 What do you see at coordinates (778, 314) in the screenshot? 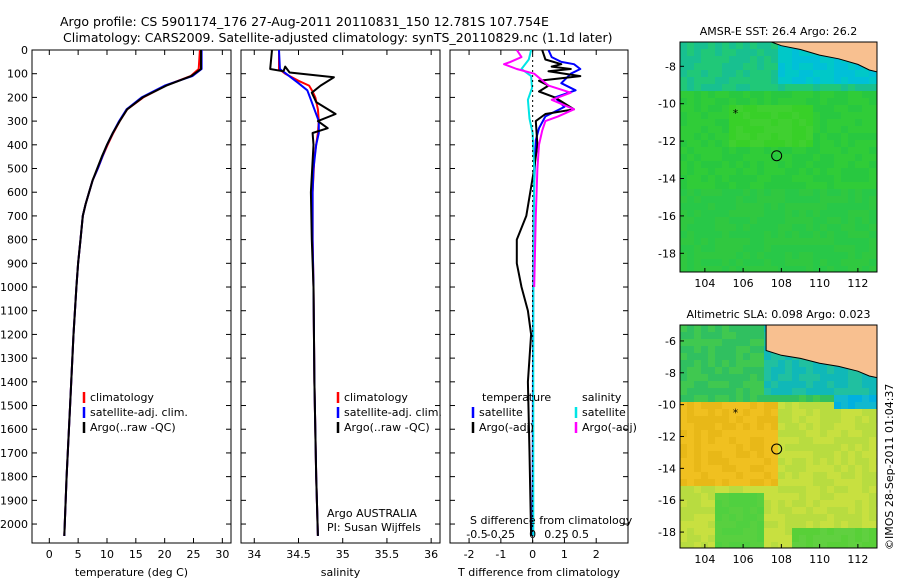
I see `sla-map-title: Altimetric SLA: 0.098 Argo: 0.023` at bounding box center [778, 314].